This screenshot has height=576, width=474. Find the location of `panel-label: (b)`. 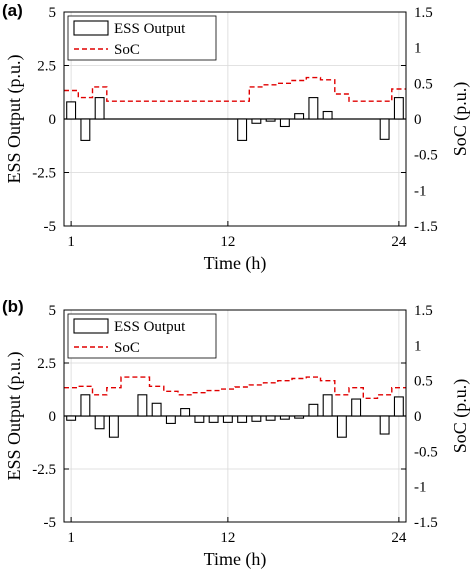

panel-label: (b) is located at coordinates (13, 306).